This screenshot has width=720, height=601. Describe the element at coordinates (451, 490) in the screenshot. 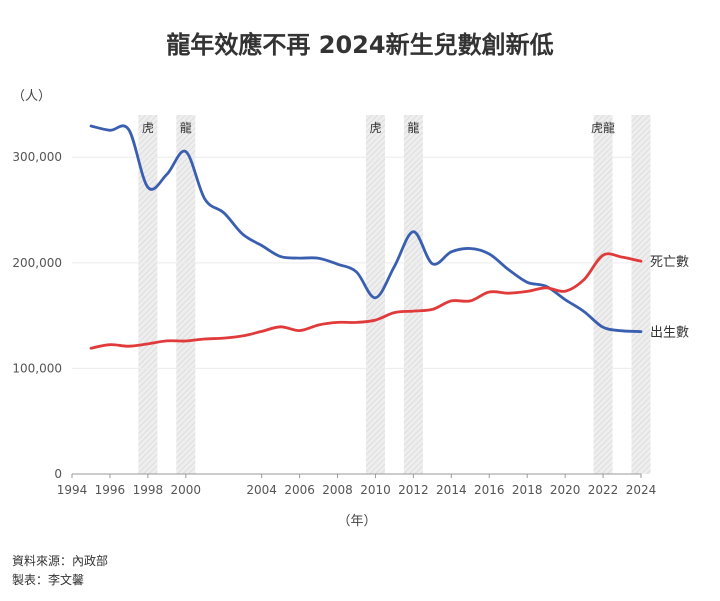

I see `x-tick-label: 2014` at that location.